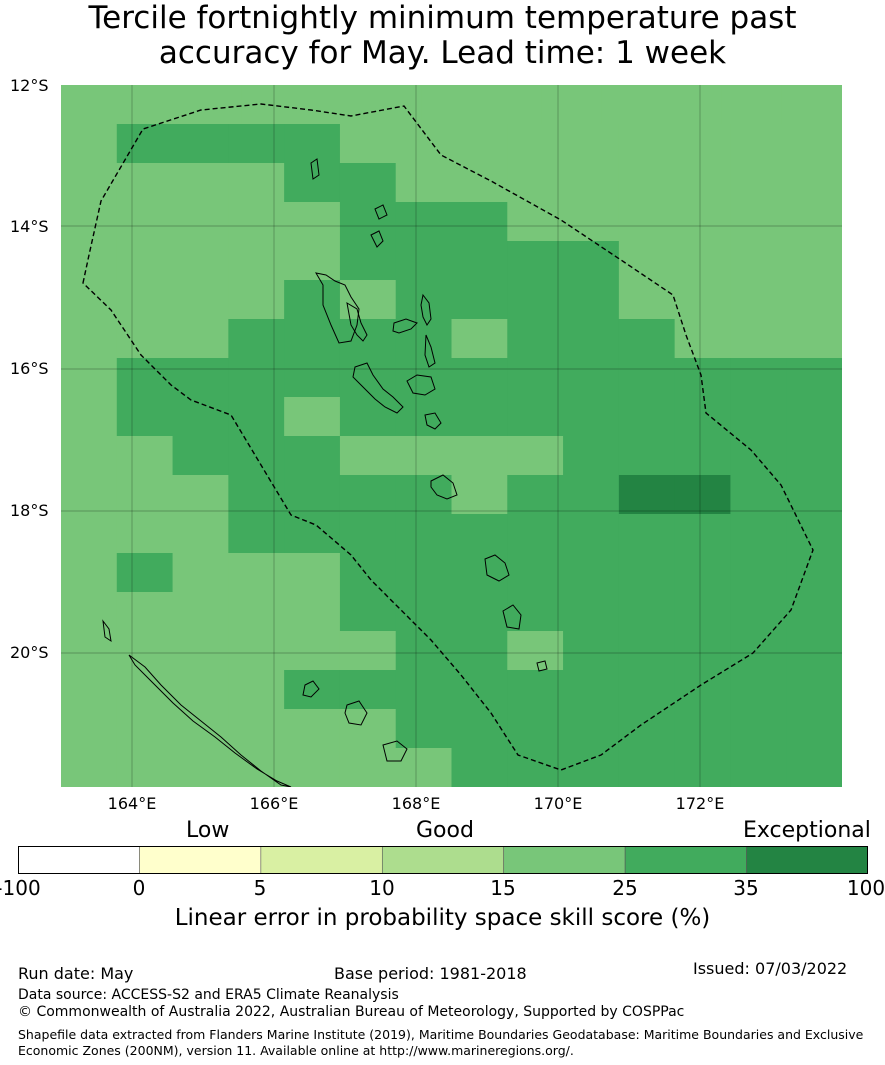 The height and width of the screenshot is (1065, 885). Describe the element at coordinates (503, 888) in the screenshot. I see `colorbar-tick-15: 15` at that location.